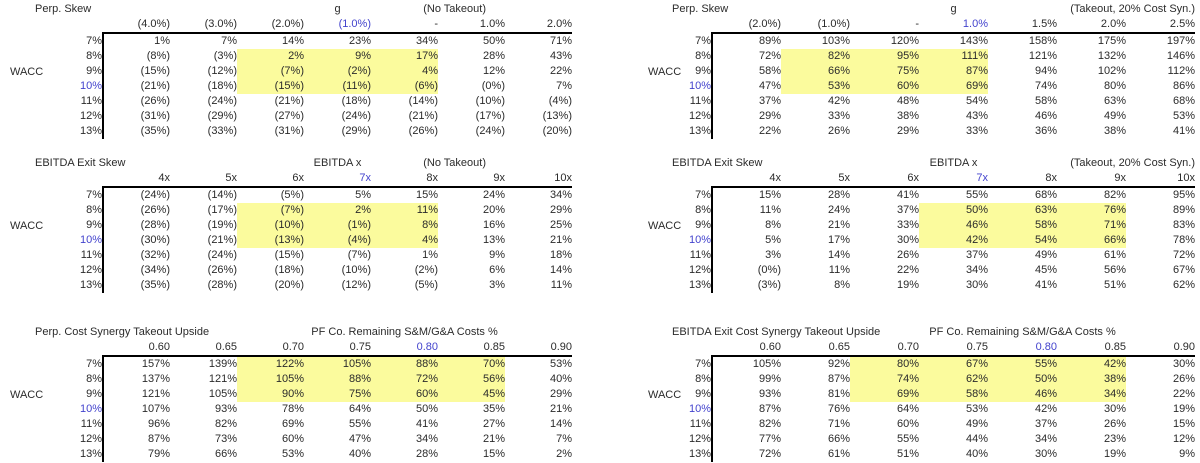  I want to click on col-header-cell: 10x, so click(538, 179).